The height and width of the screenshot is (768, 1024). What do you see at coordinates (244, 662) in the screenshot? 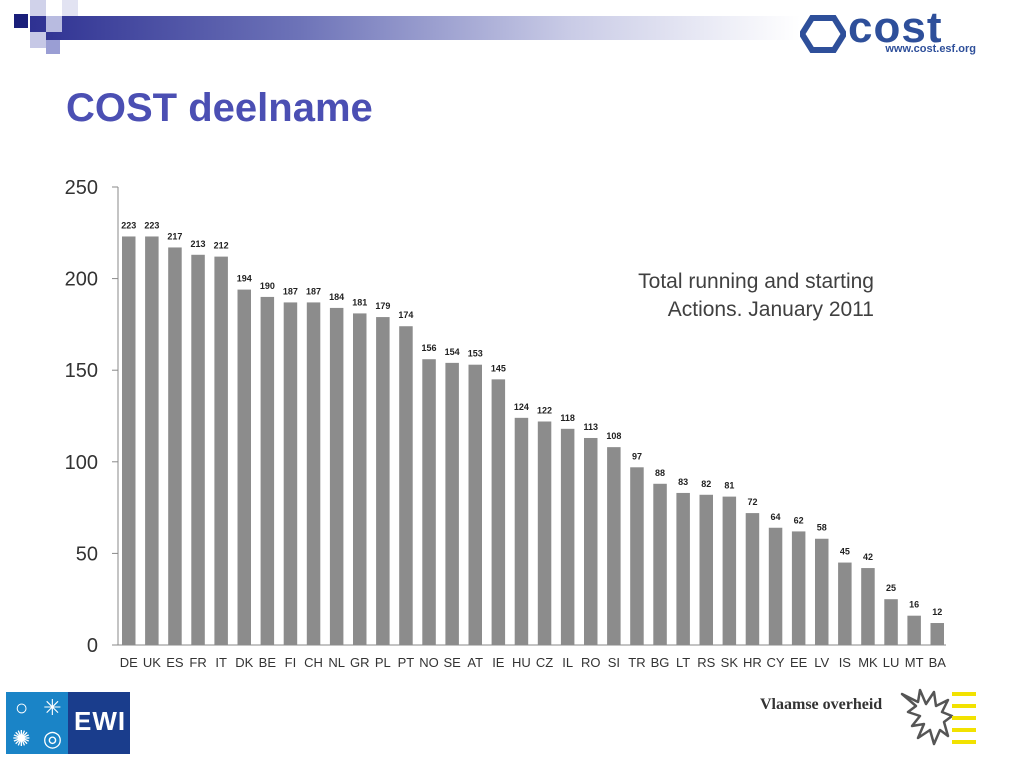
I see `category-label: DK` at bounding box center [244, 662].